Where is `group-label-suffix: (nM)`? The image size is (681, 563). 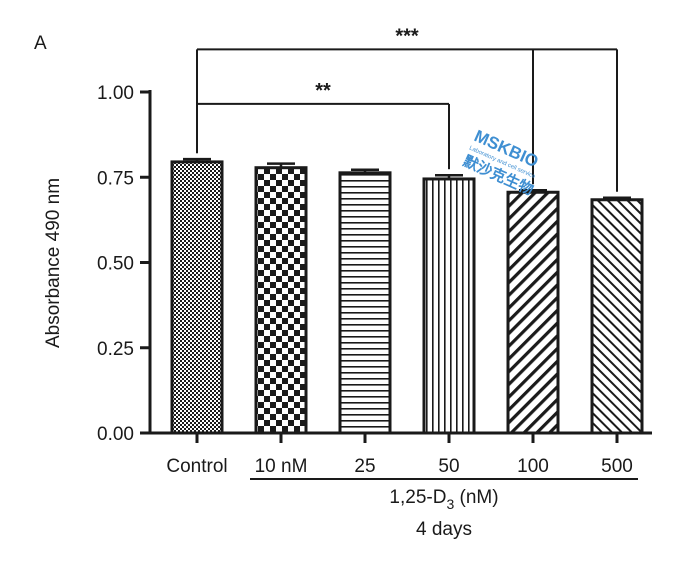
group-label-suffix: (nM) is located at coordinates (476, 497).